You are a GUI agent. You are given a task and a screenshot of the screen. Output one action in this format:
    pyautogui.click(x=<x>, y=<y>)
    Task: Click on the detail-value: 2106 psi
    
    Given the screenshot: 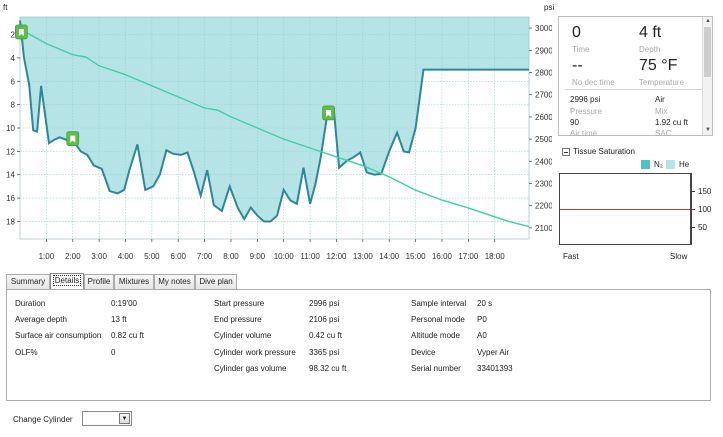 What is the action you would take?
    pyautogui.click(x=324, y=319)
    